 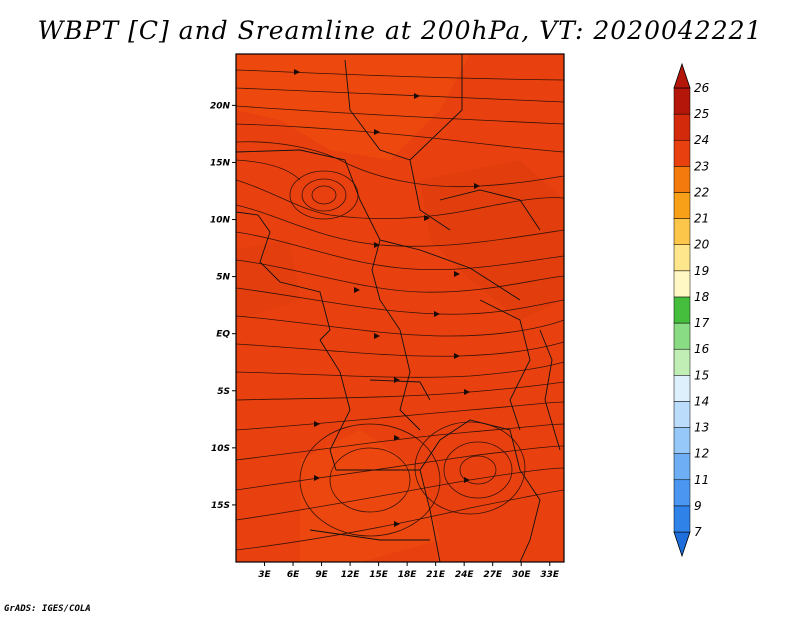 I want to click on x-tick-label: 6E, so click(x=293, y=575).